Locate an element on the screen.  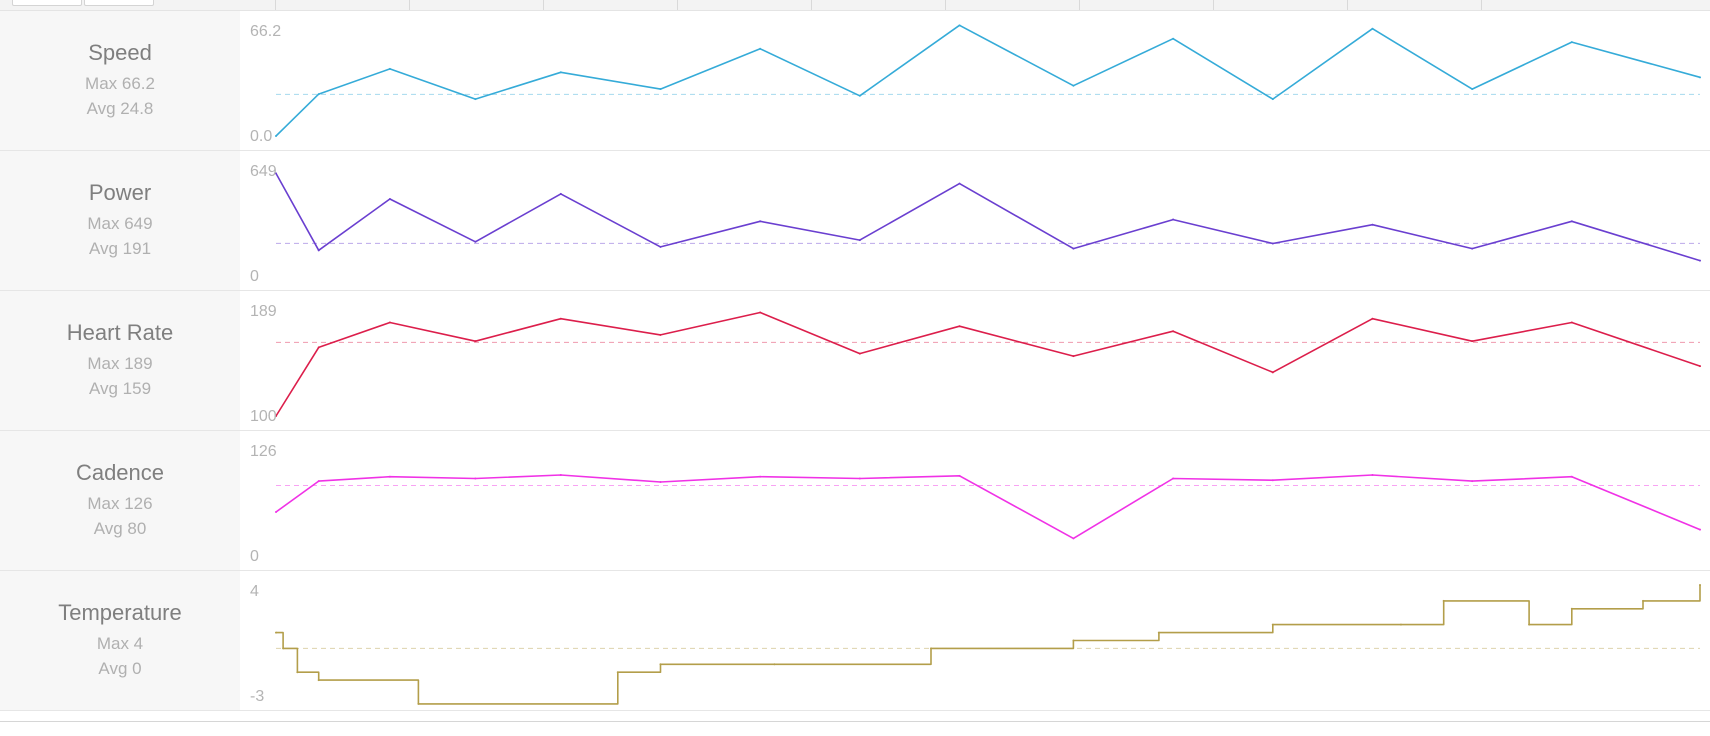
y-axis-min-label: 0 is located at coordinates (254, 556).